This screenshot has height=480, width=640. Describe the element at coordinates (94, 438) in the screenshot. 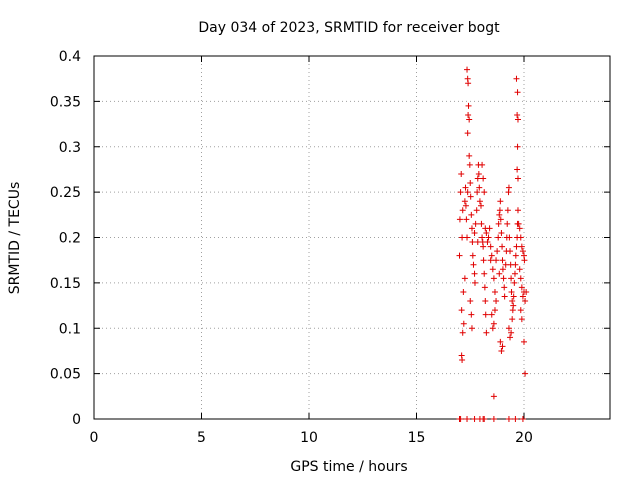

I see `x-tick-label: 0` at that location.